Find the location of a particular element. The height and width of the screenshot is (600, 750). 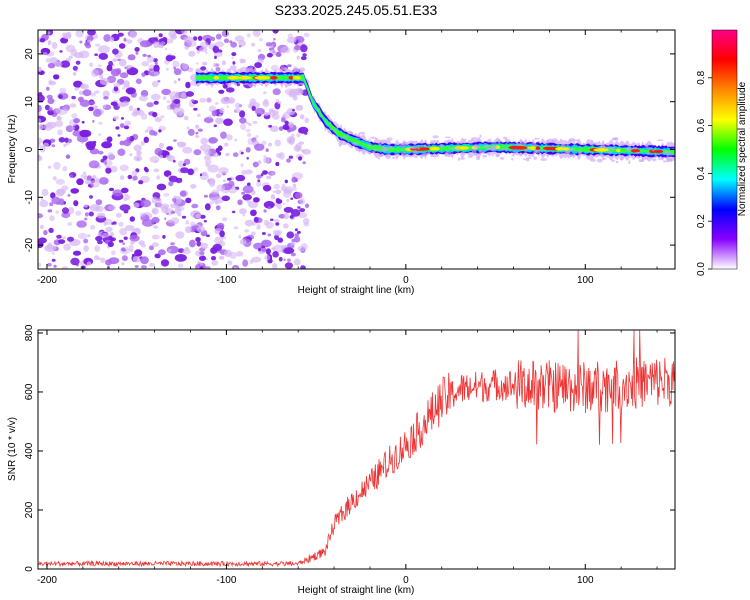

colorbar-tick-label: 0.0 is located at coordinates (701, 269).